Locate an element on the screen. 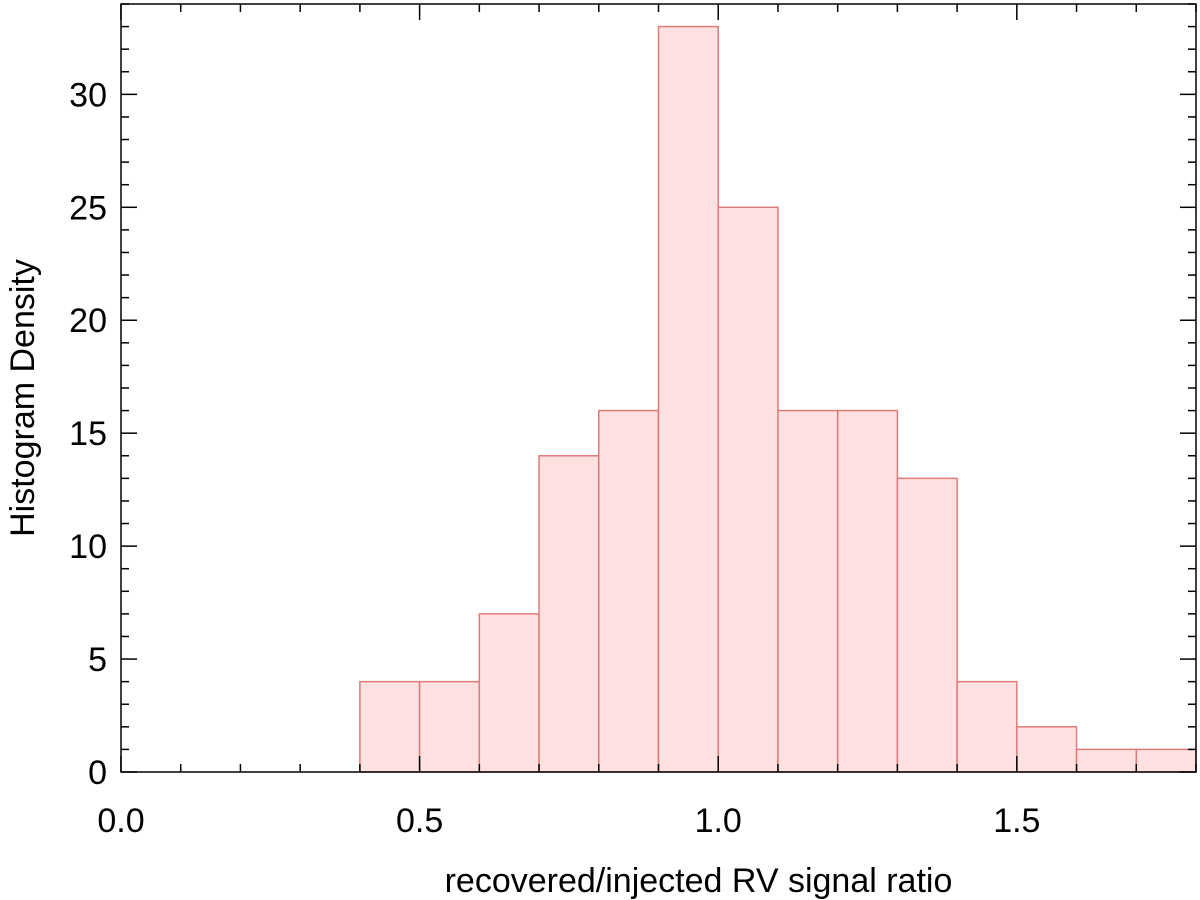  y-tick-label: 10 is located at coordinates (88, 547).